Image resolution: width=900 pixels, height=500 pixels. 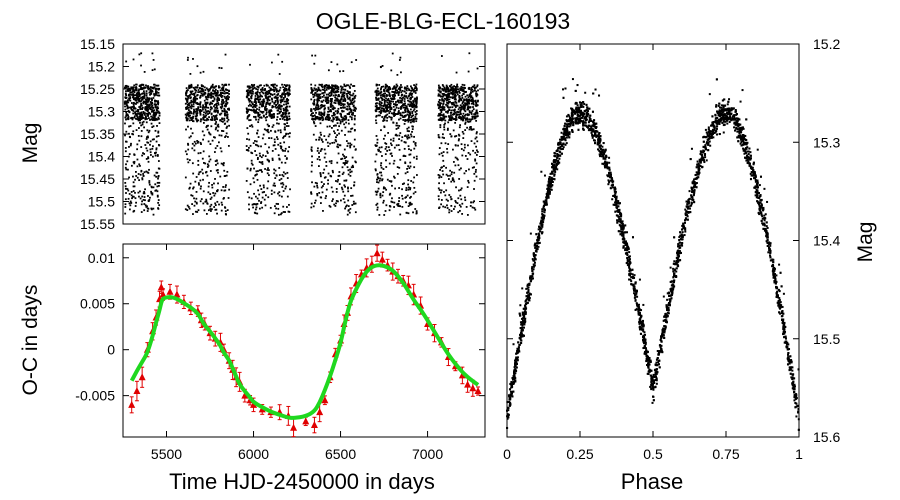 What do you see at coordinates (735, 110) in the screenshot?
I see `phase-point` at bounding box center [735, 110].